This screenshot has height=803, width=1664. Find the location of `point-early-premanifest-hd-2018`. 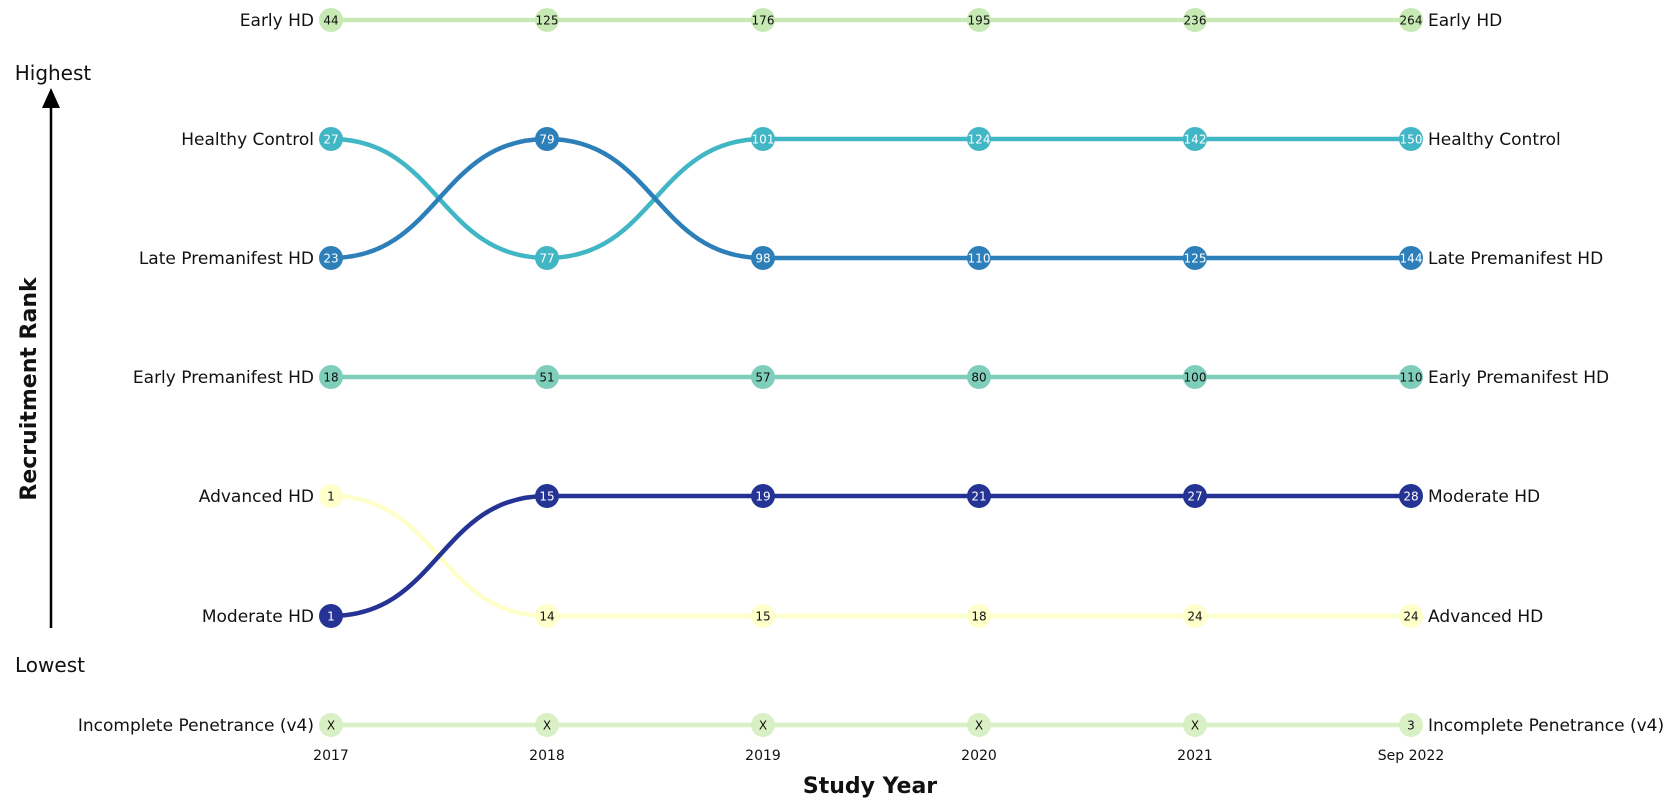

point-early-premanifest-hd-2018 is located at coordinates (547, 377).